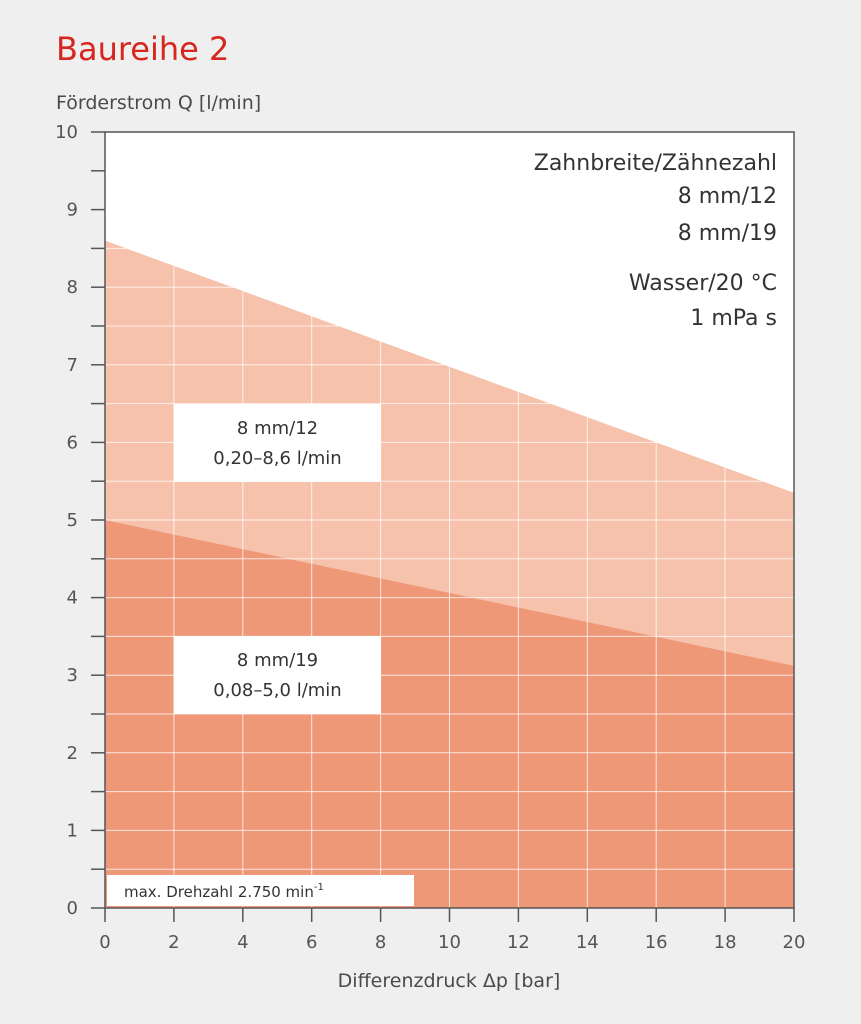 The image size is (861, 1024). Describe the element at coordinates (725, 942) in the screenshot. I see `x-tick-label: 18` at that location.